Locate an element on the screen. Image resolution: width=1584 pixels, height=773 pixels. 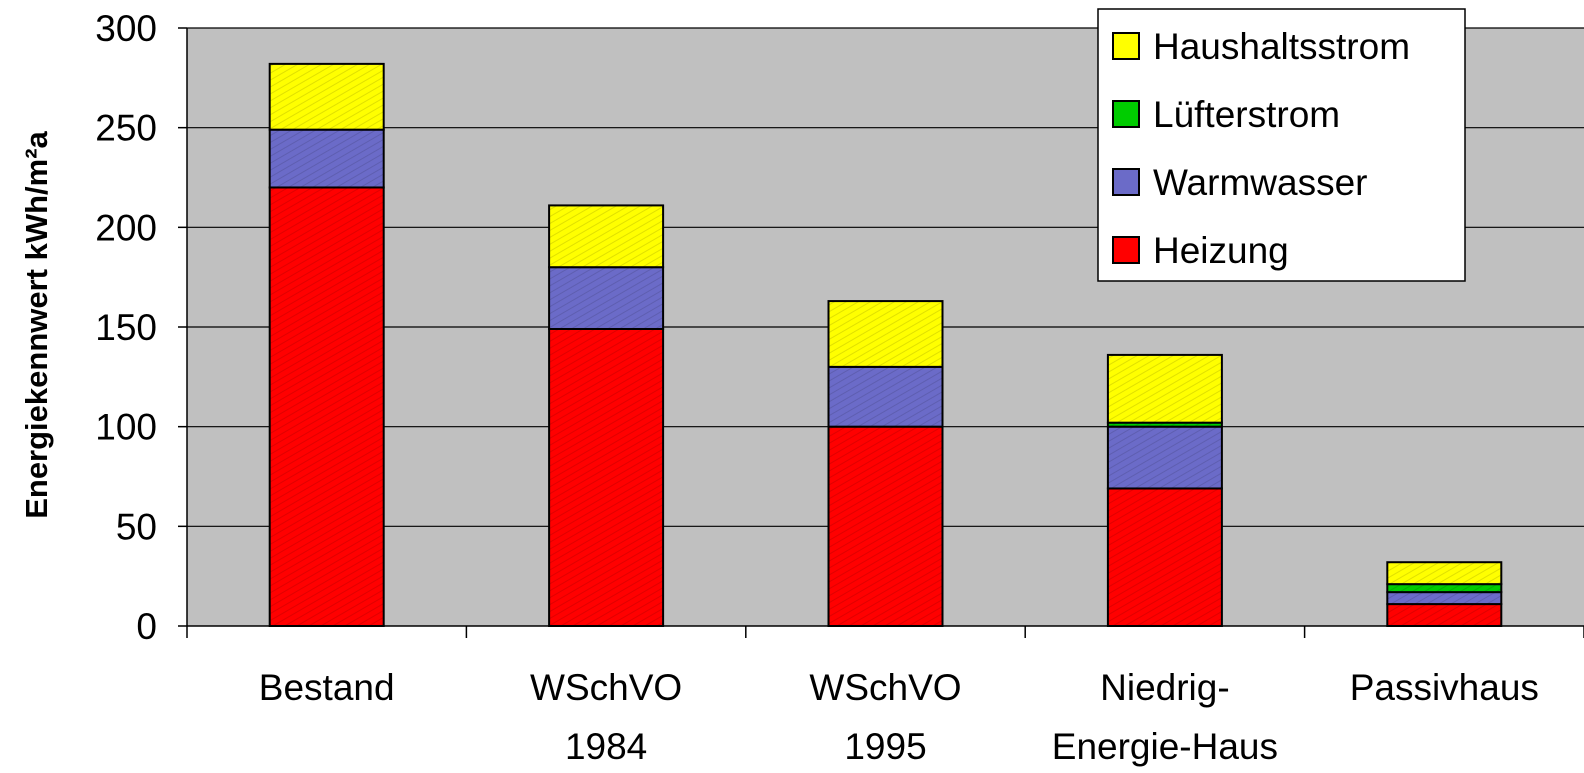
y-tick-label: 150 is located at coordinates (126, 327).